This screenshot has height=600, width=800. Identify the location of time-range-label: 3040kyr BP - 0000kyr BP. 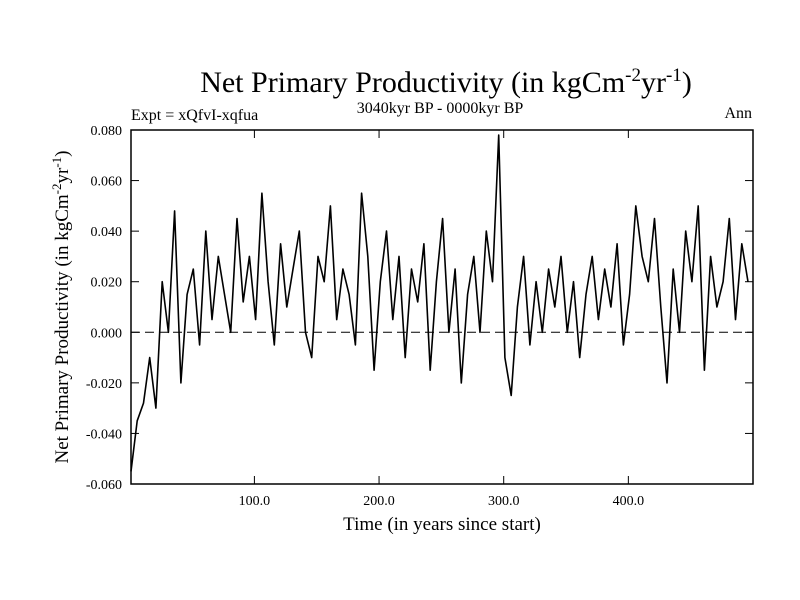
(440, 108).